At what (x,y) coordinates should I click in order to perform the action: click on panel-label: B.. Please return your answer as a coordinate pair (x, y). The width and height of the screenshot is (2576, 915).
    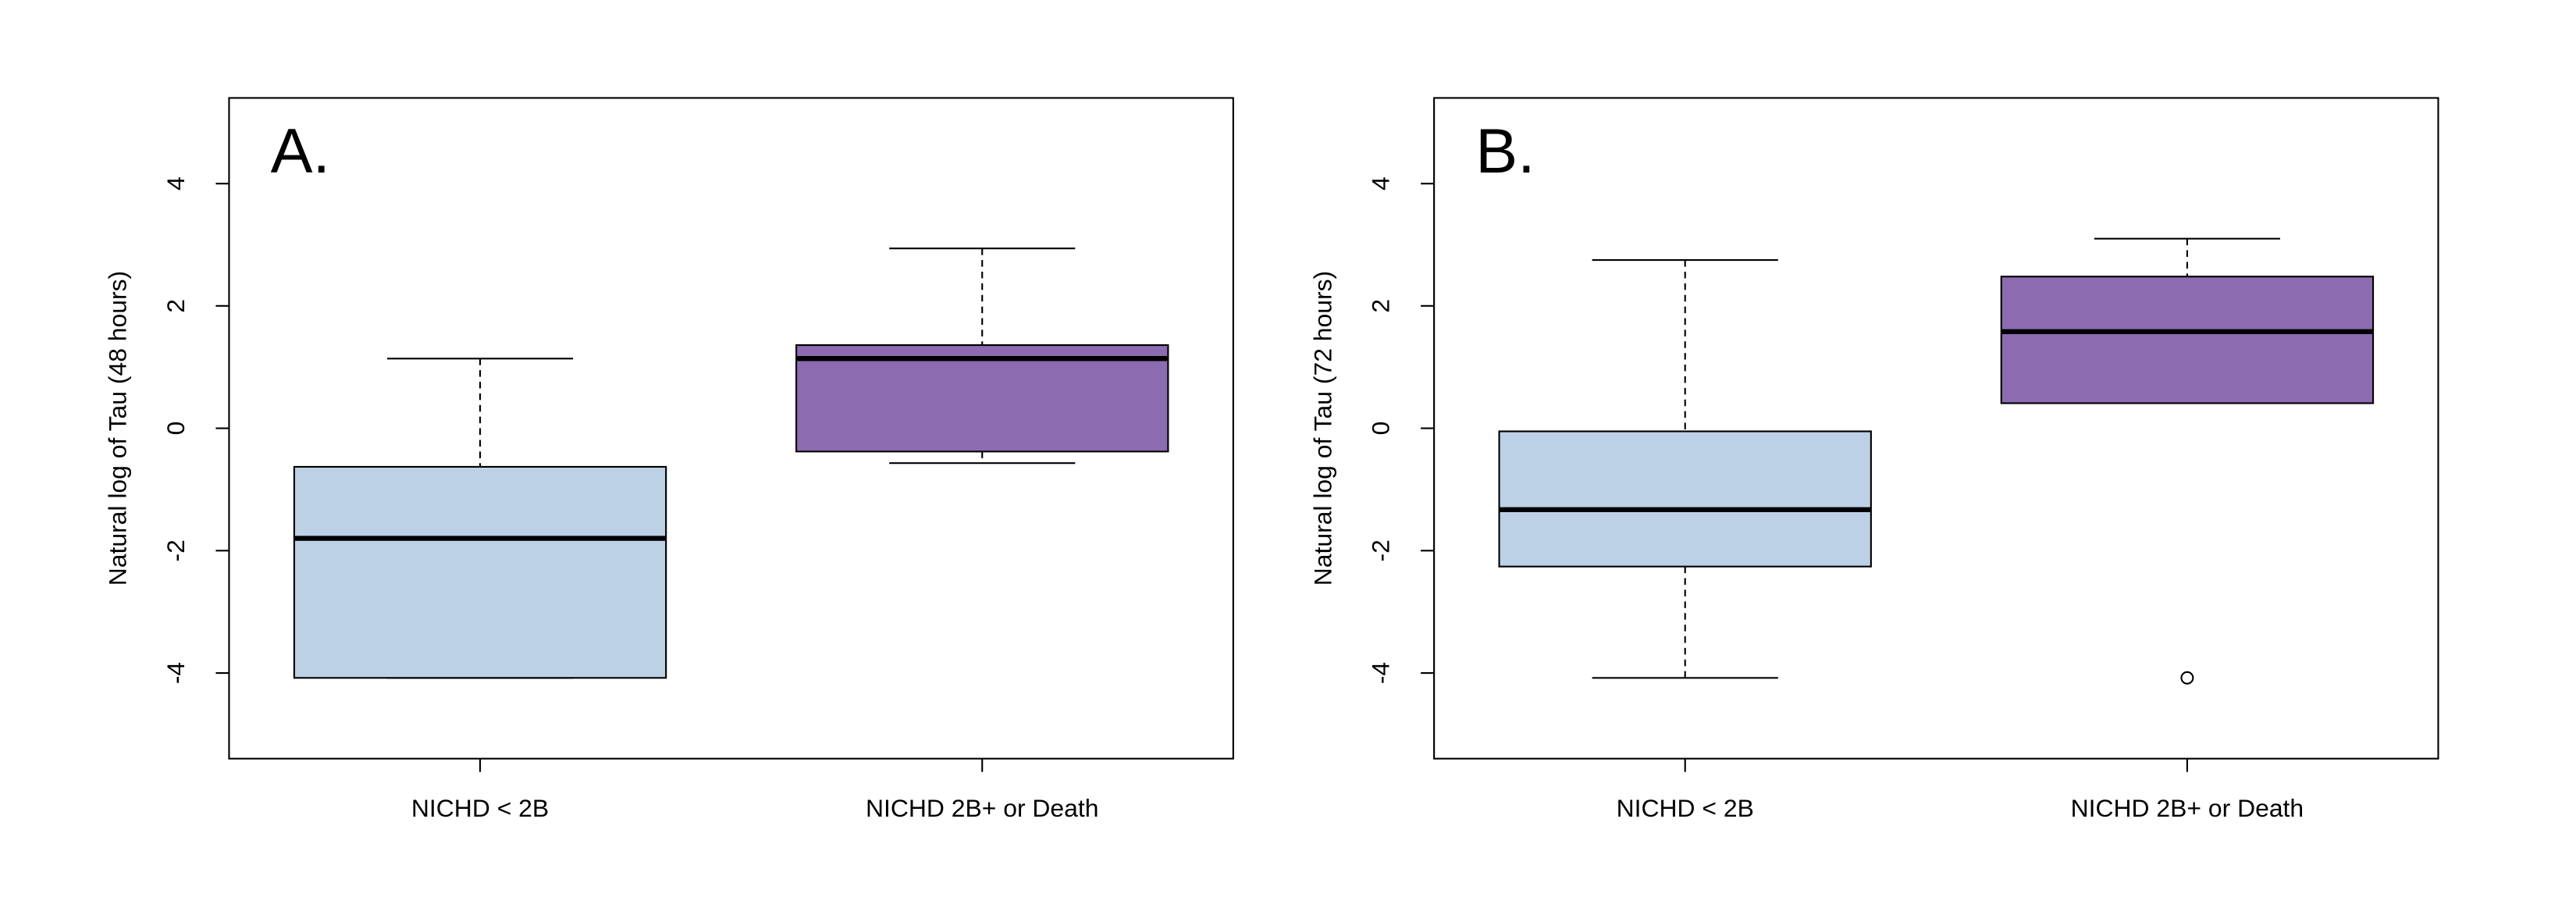
    Looking at the image, I should click on (1505, 151).